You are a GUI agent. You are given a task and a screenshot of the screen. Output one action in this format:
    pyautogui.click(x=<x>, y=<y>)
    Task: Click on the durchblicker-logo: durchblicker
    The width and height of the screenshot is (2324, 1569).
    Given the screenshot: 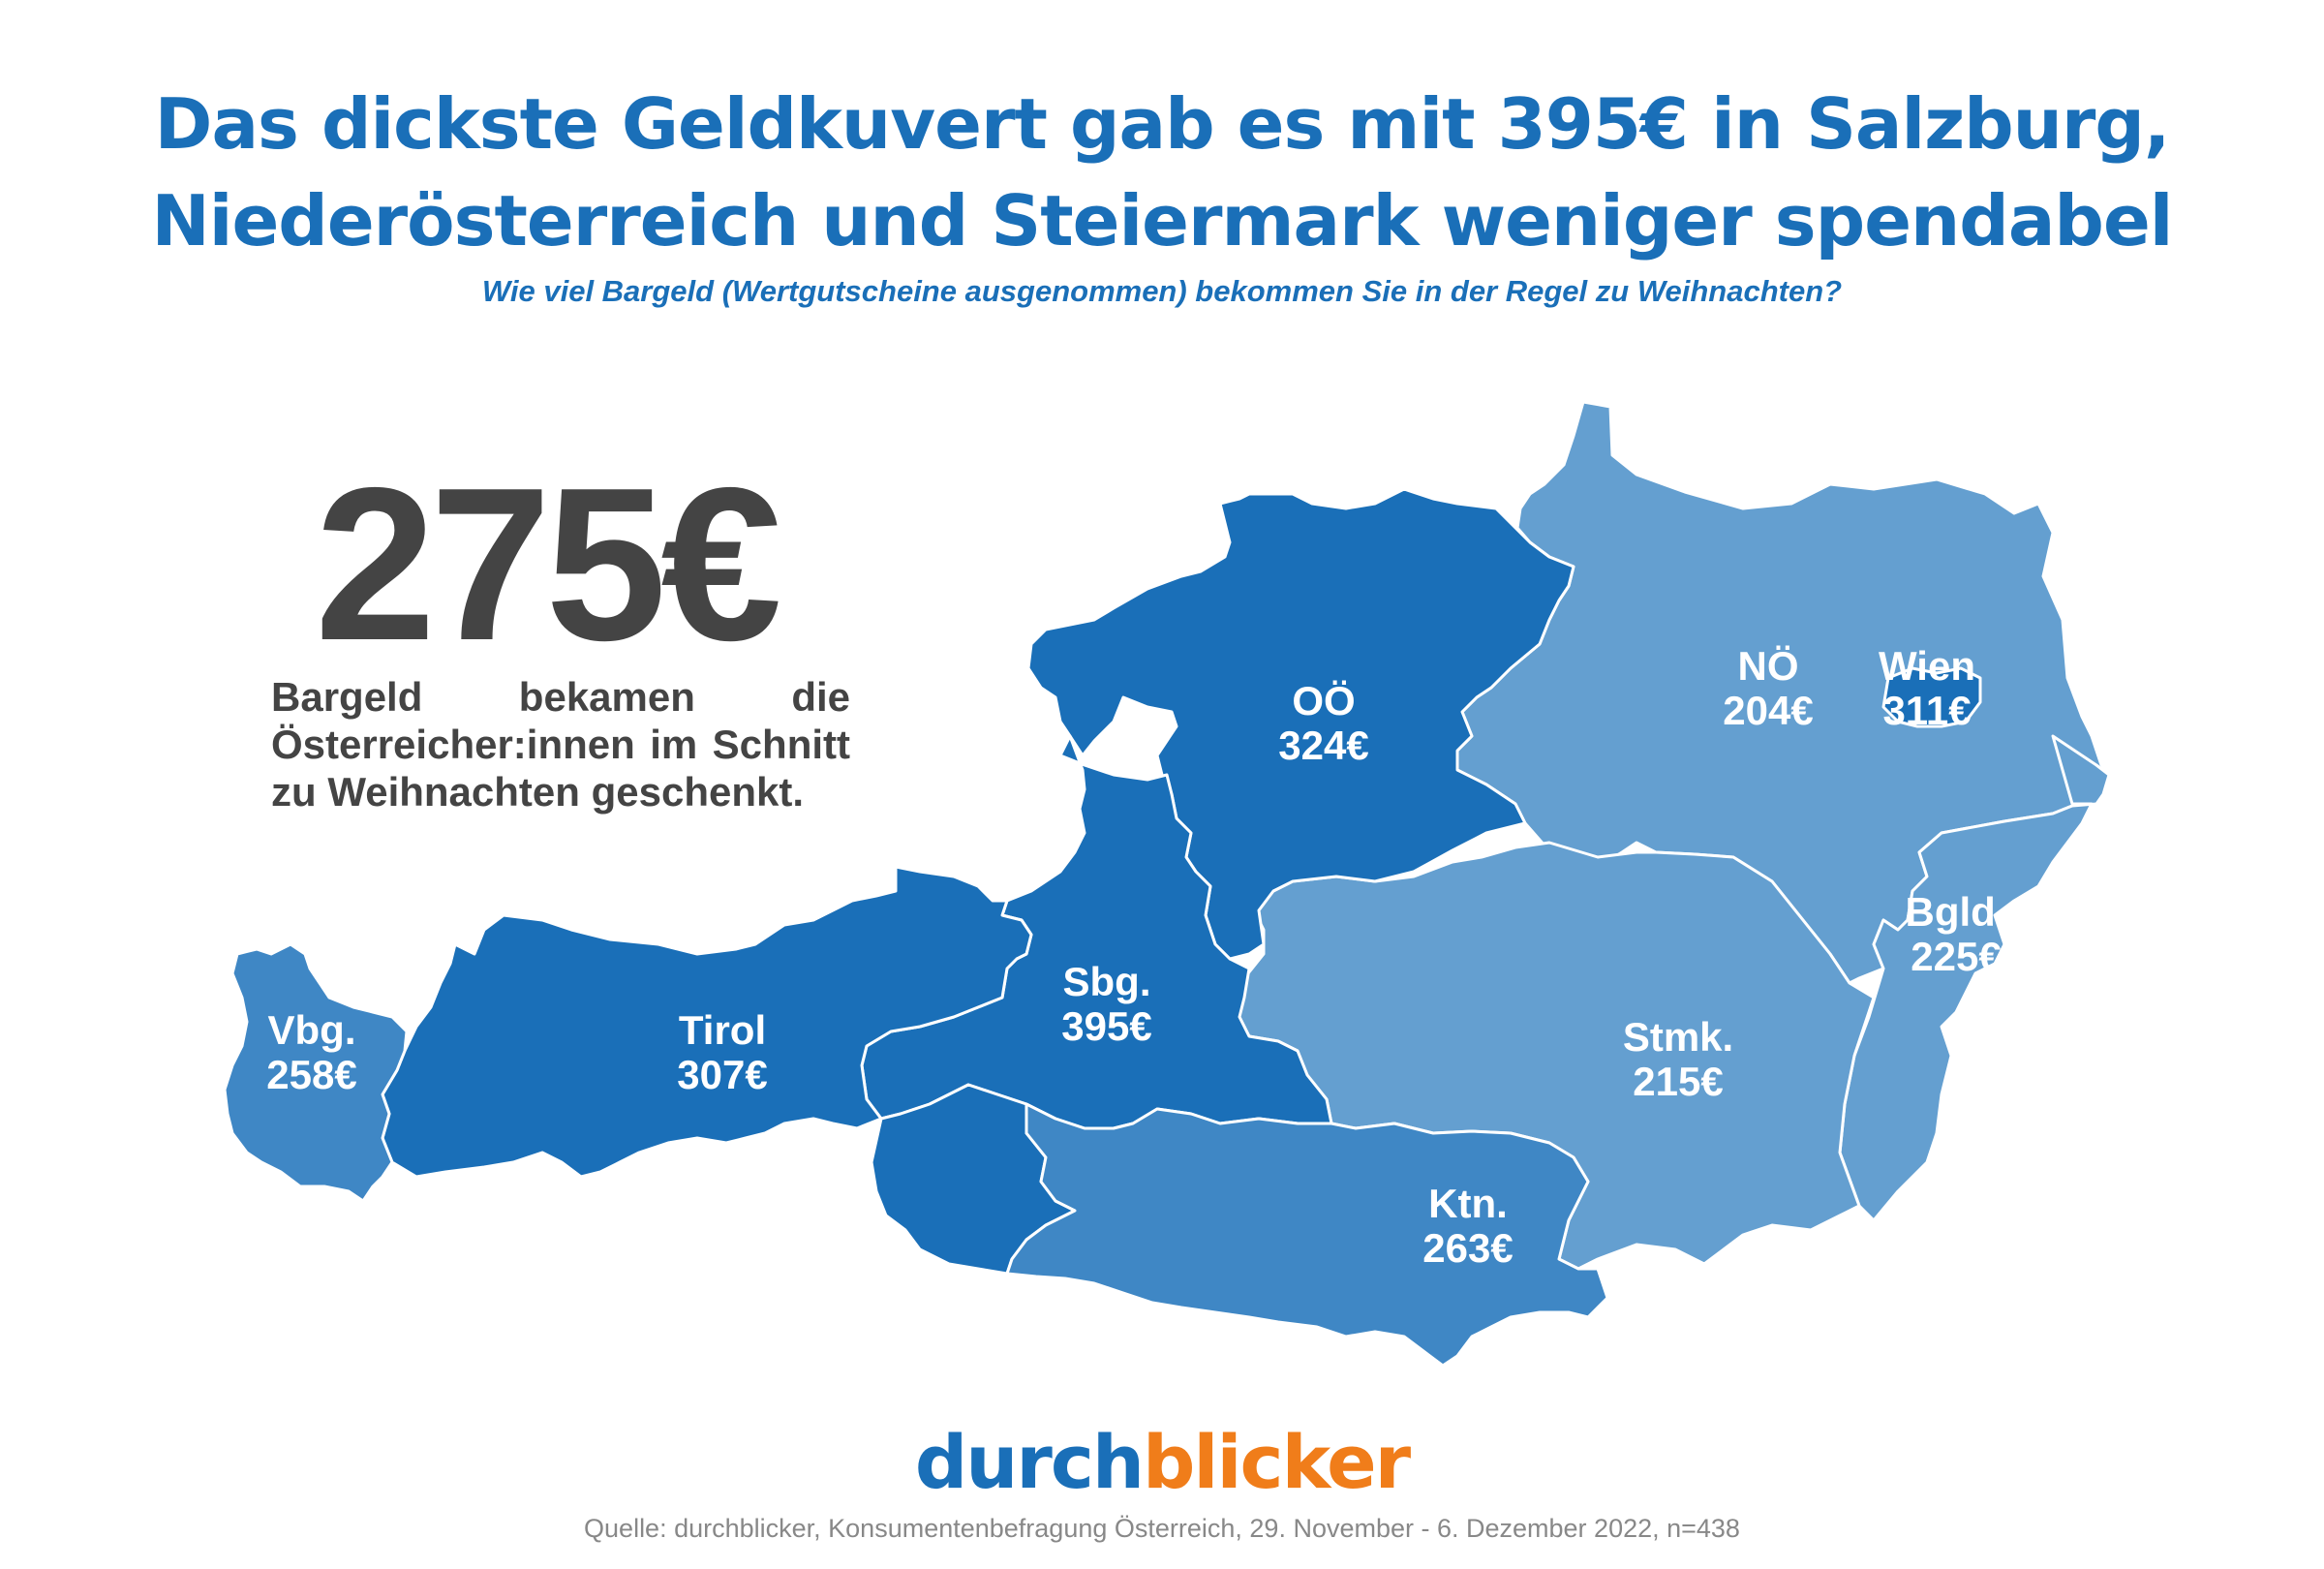 What is the action you would take?
    pyautogui.click(x=1162, y=1462)
    